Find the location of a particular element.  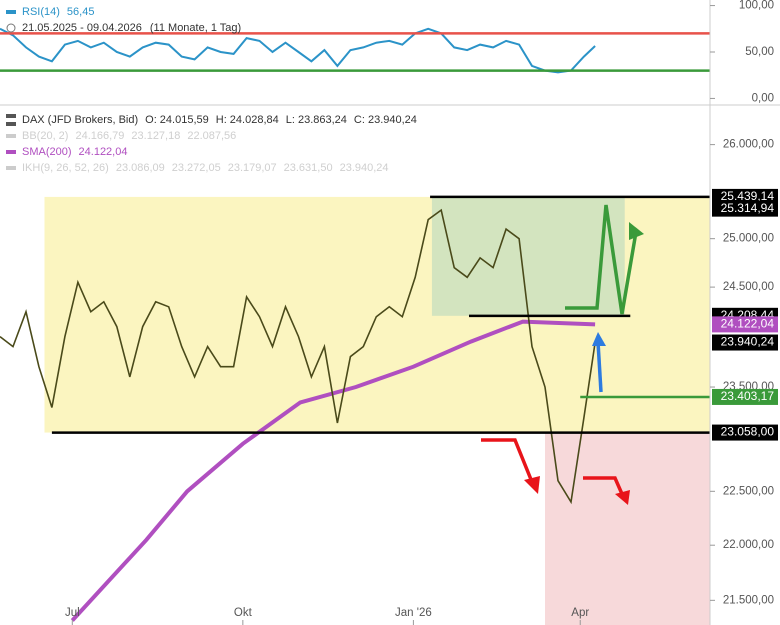

price-label: 23.940,24 is located at coordinates (748, 342).